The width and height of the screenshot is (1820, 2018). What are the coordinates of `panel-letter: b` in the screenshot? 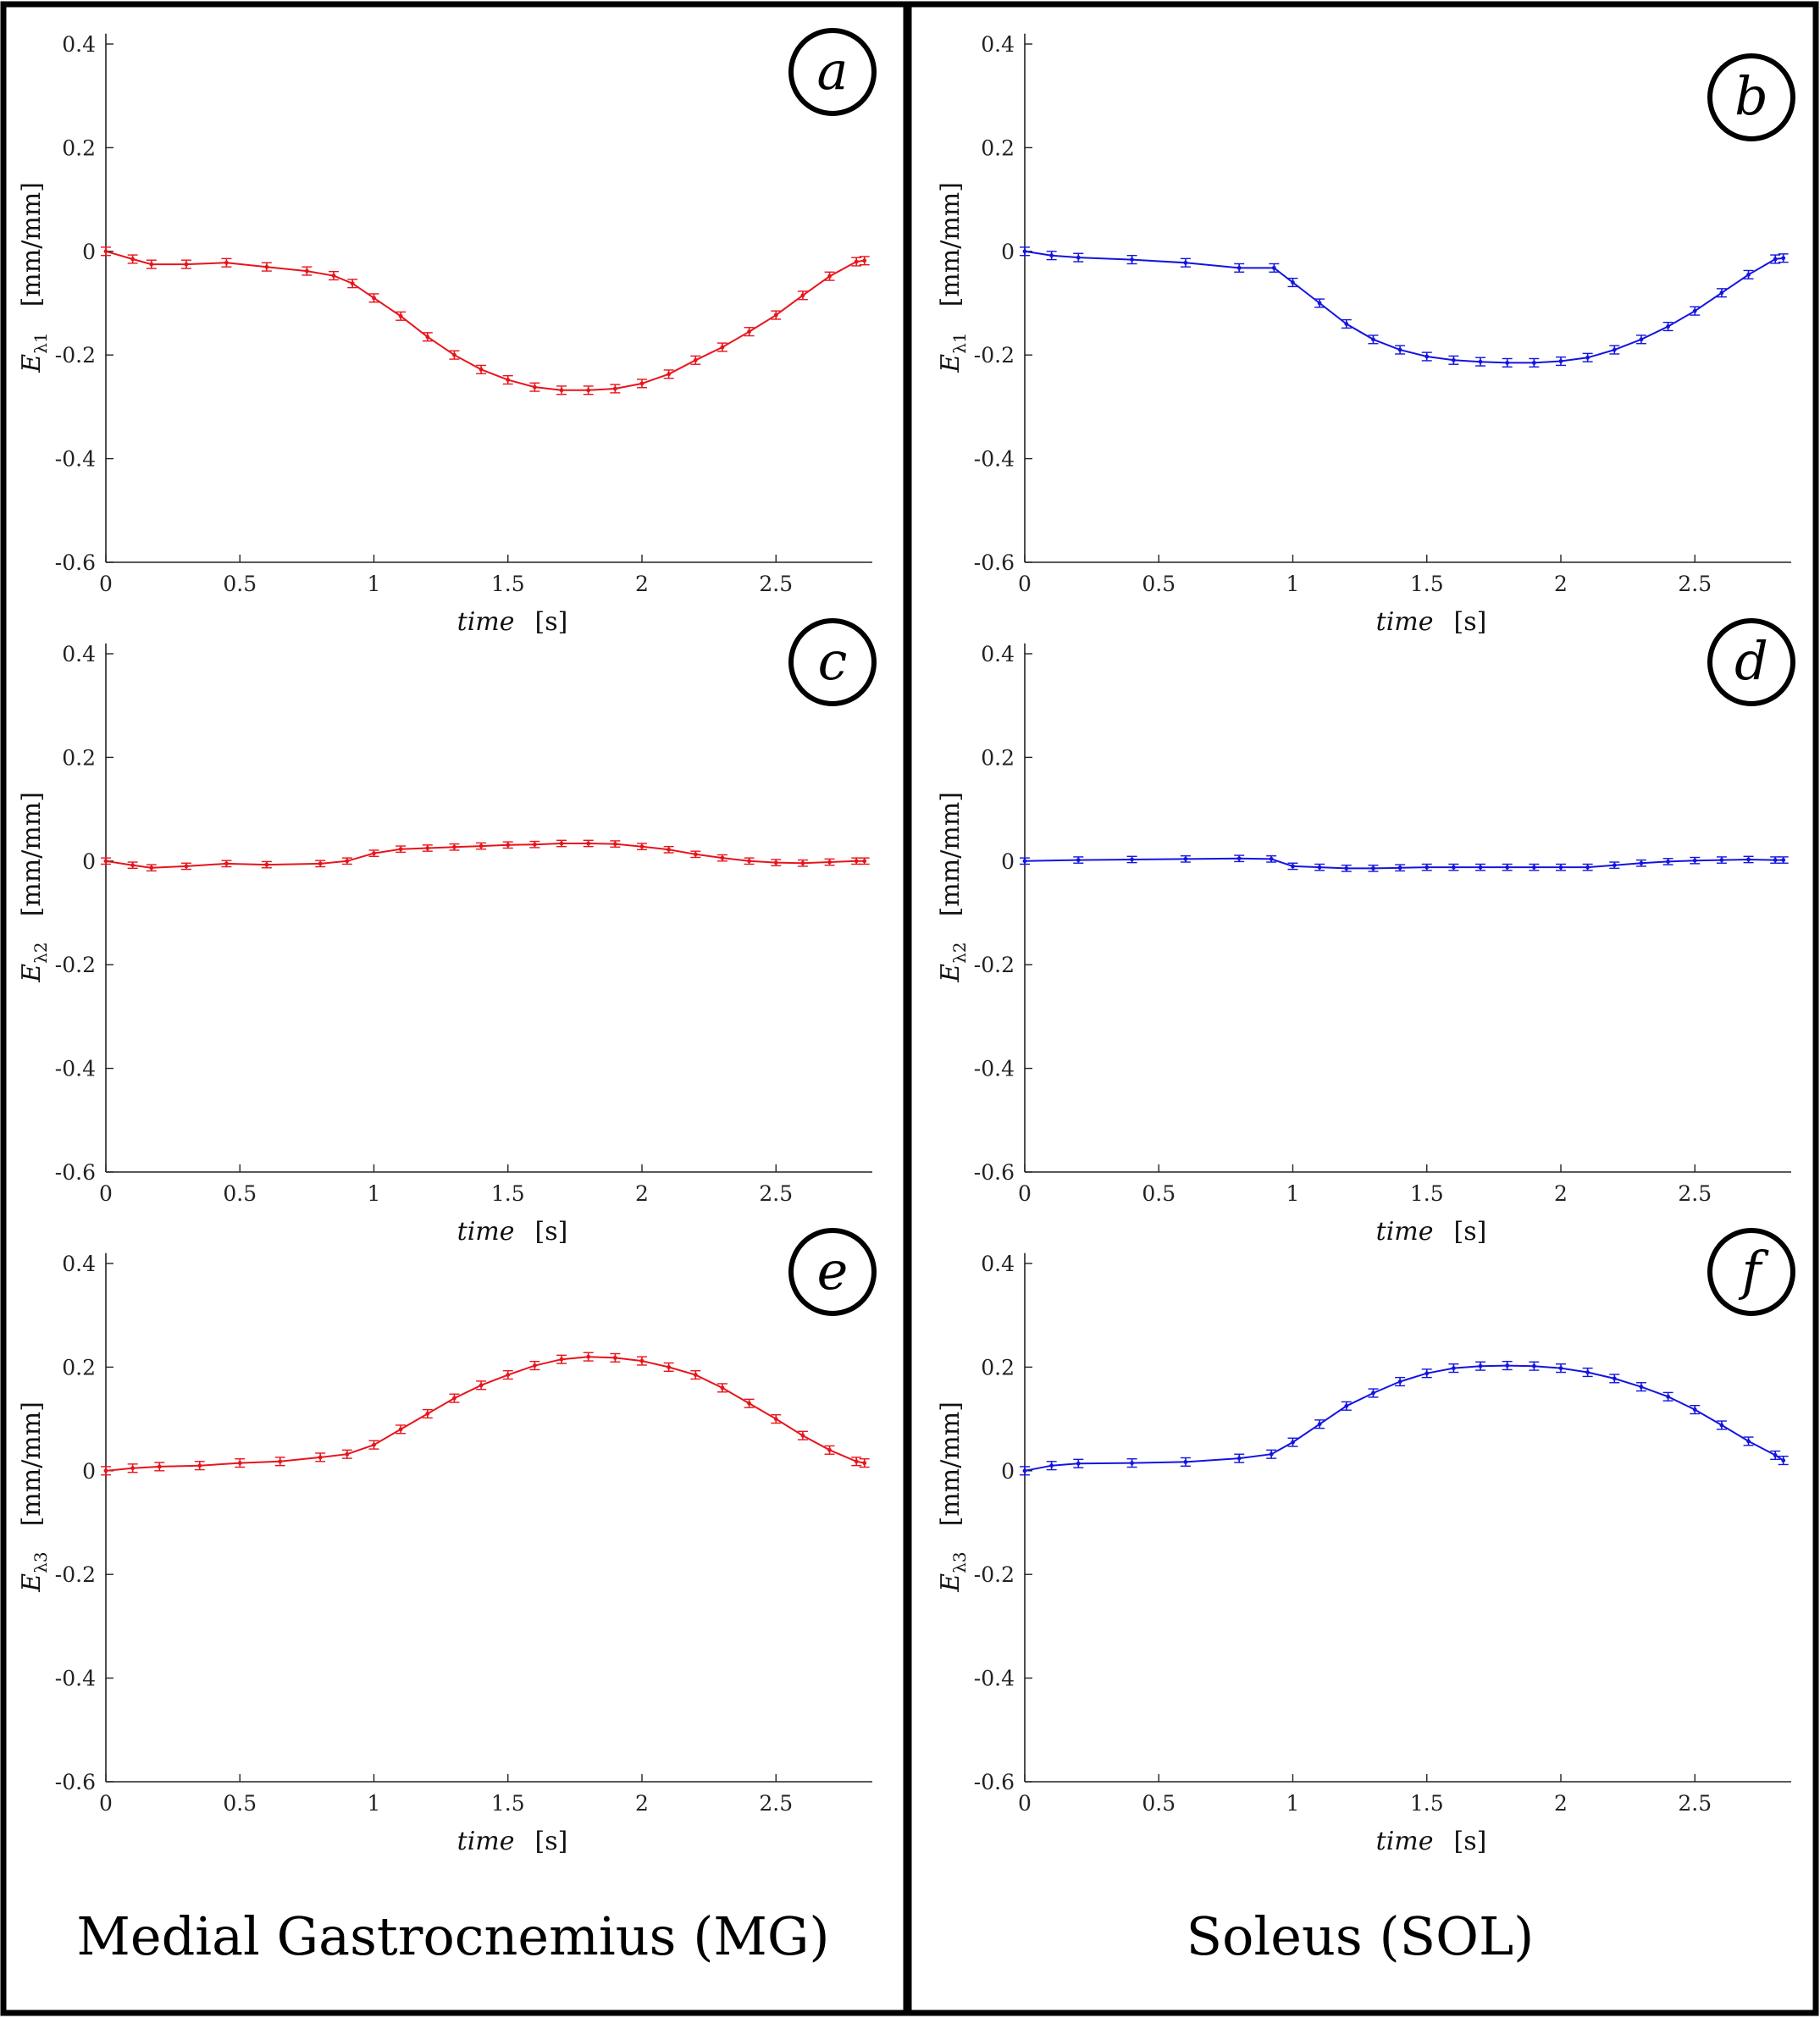 It's located at (1751, 96).